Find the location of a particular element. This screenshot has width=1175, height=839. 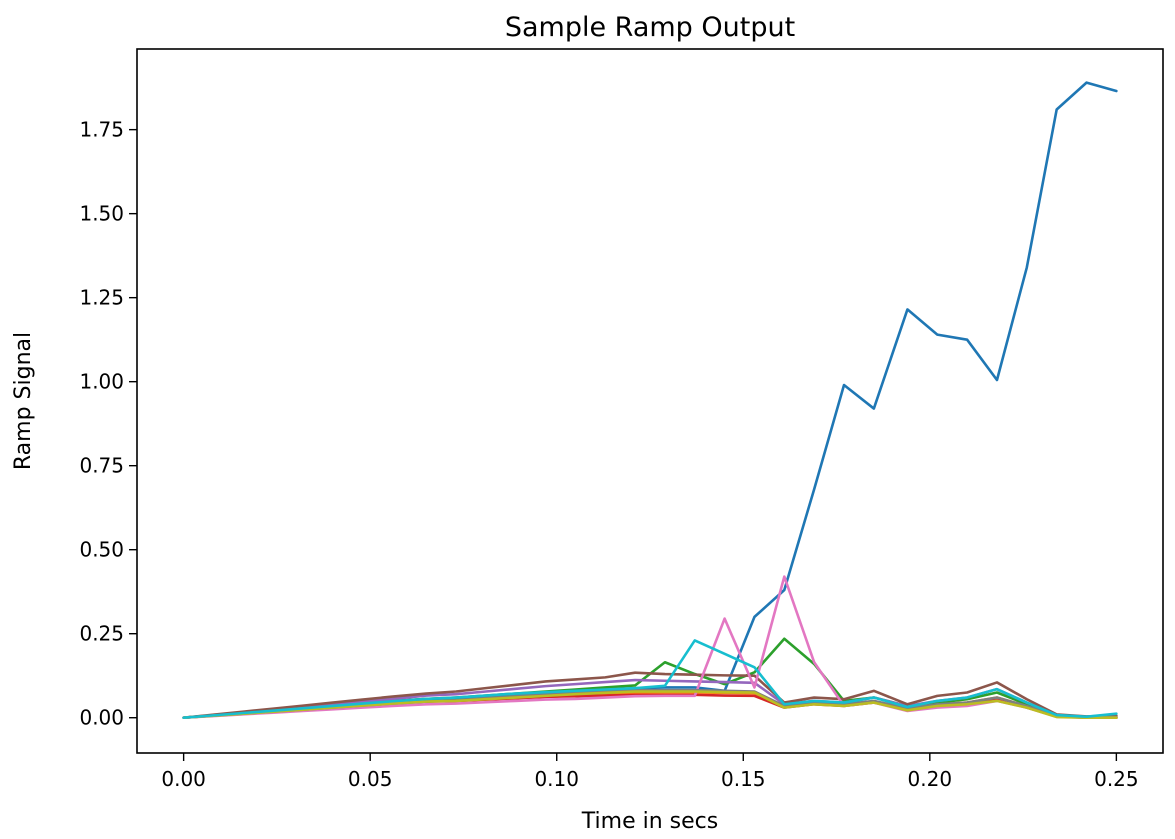

chart-title: Sample Ramp Output is located at coordinates (650, 27).